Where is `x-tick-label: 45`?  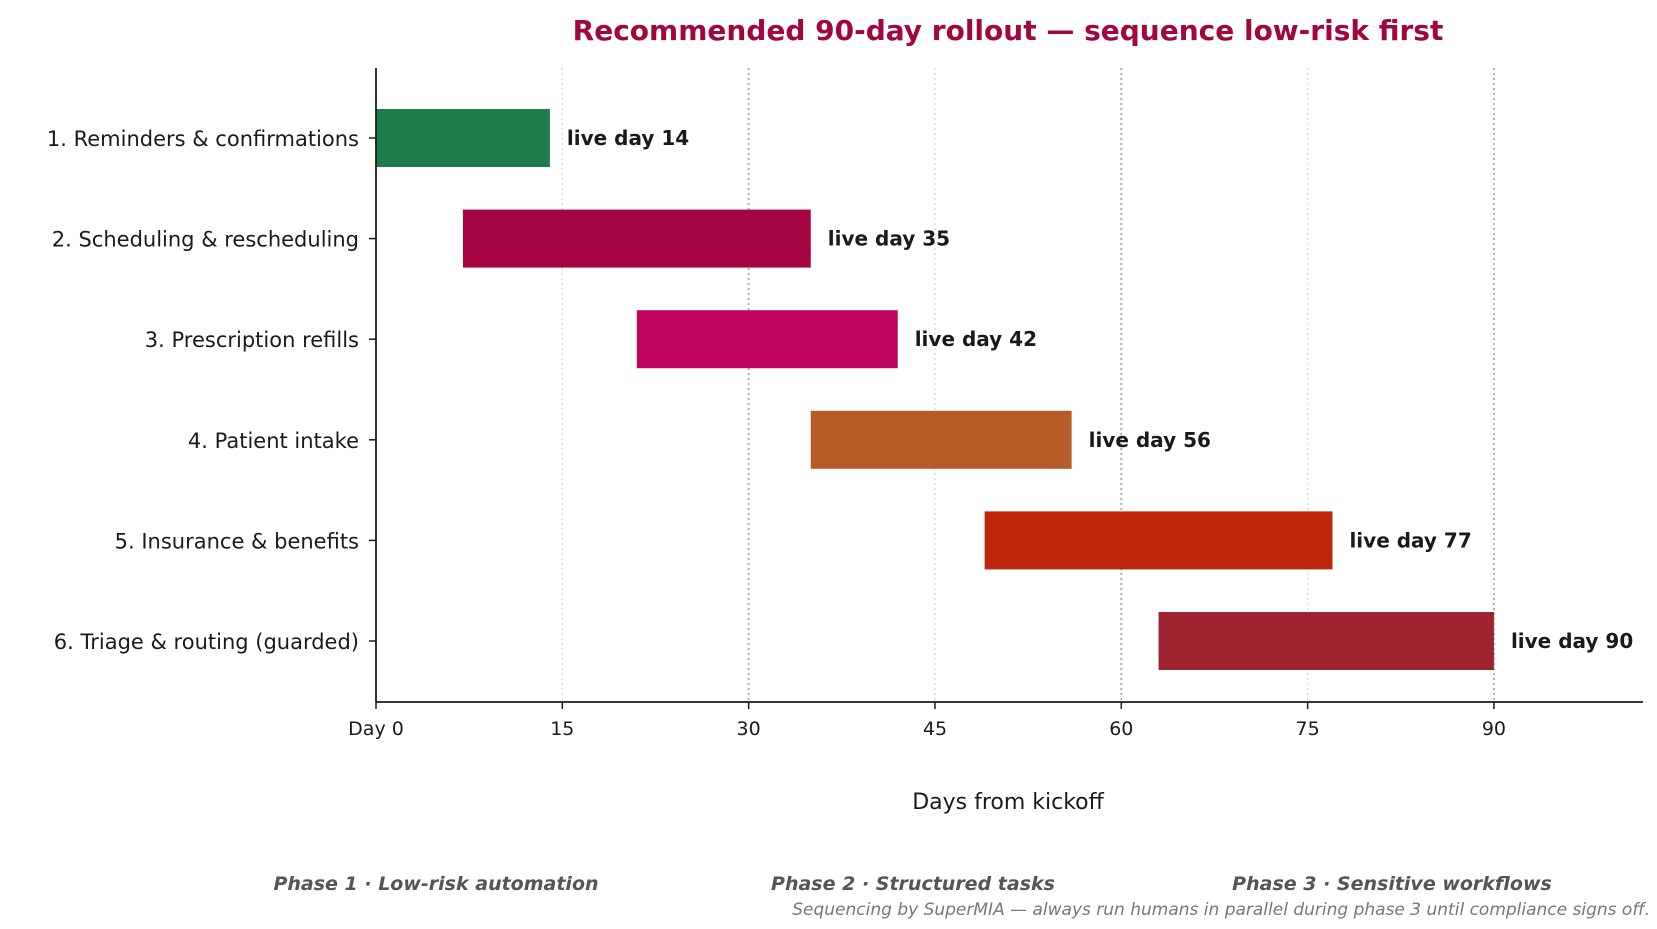
x-tick-label: 45 is located at coordinates (935, 729).